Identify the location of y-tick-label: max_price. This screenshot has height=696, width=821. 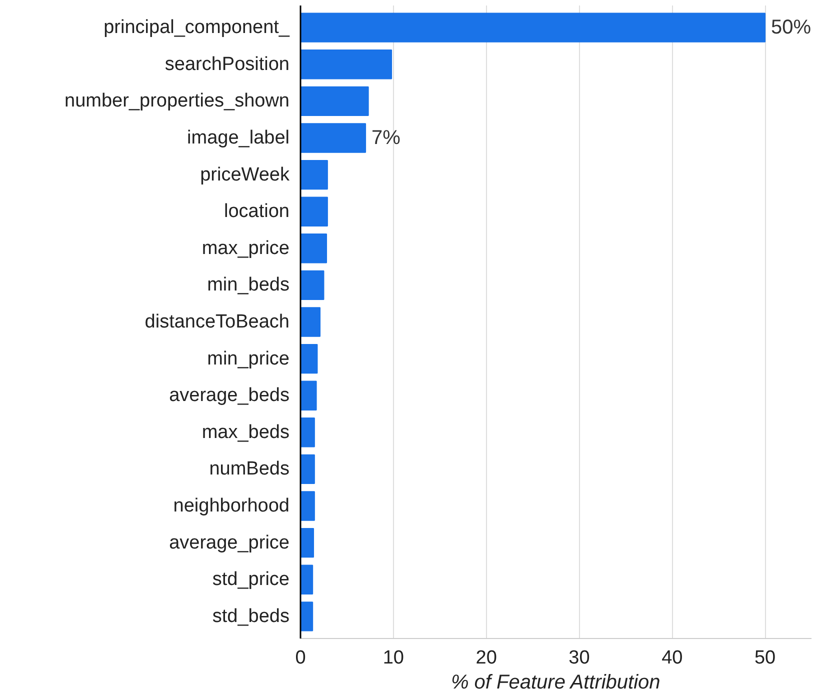
(246, 248).